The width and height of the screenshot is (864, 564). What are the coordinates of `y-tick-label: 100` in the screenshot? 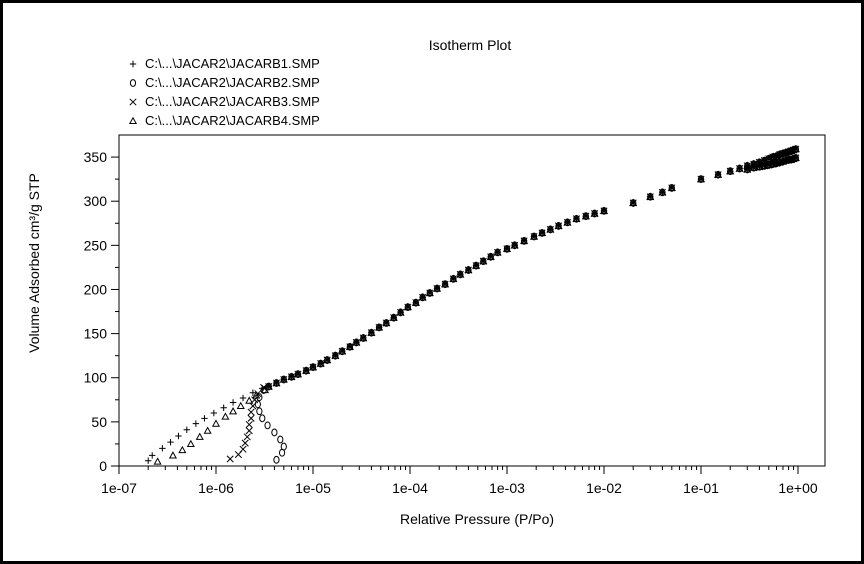 It's located at (96, 378).